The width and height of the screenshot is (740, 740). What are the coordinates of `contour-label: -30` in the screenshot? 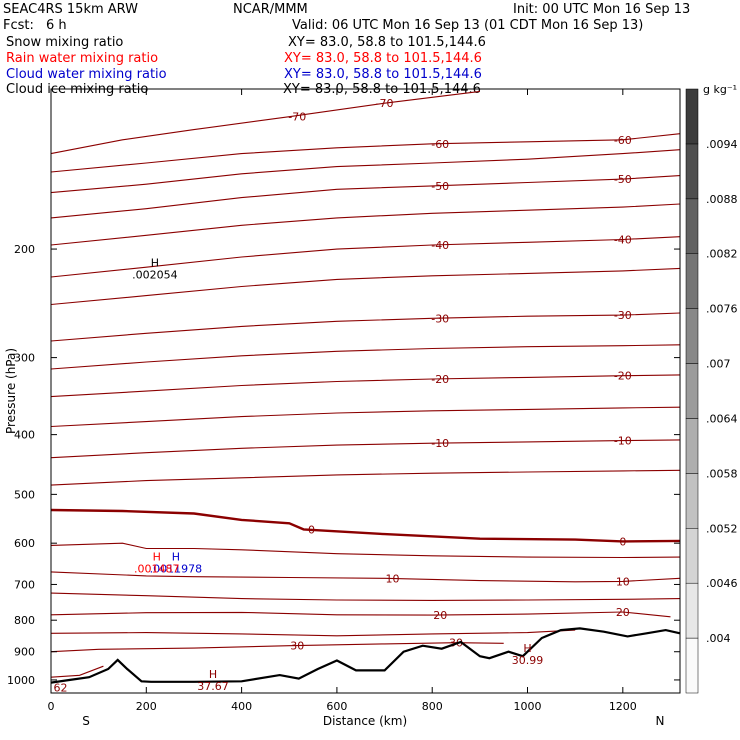 It's located at (440, 318).